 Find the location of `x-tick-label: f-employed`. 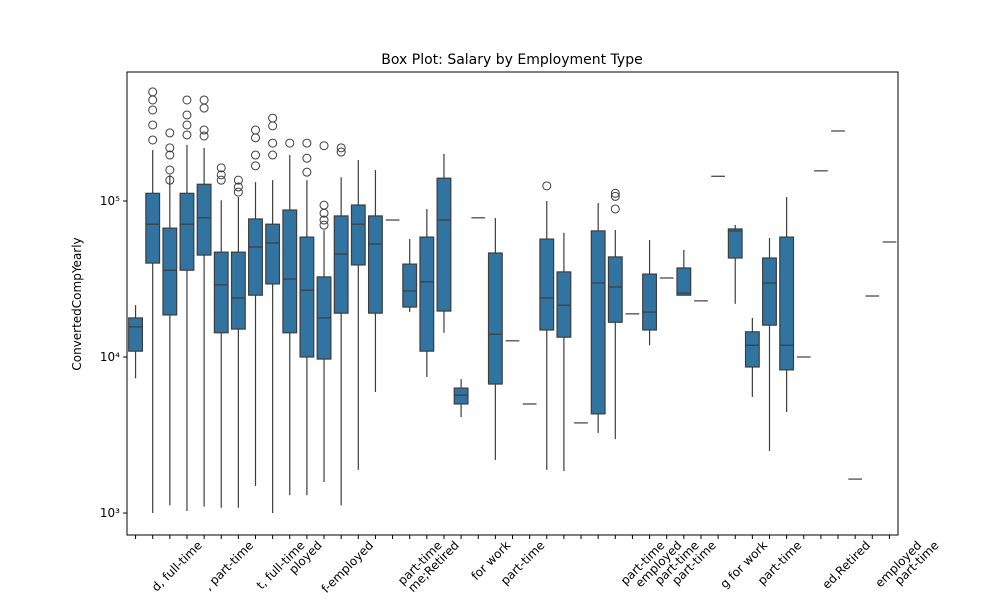

x-tick-label: f-employed is located at coordinates (348, 567).